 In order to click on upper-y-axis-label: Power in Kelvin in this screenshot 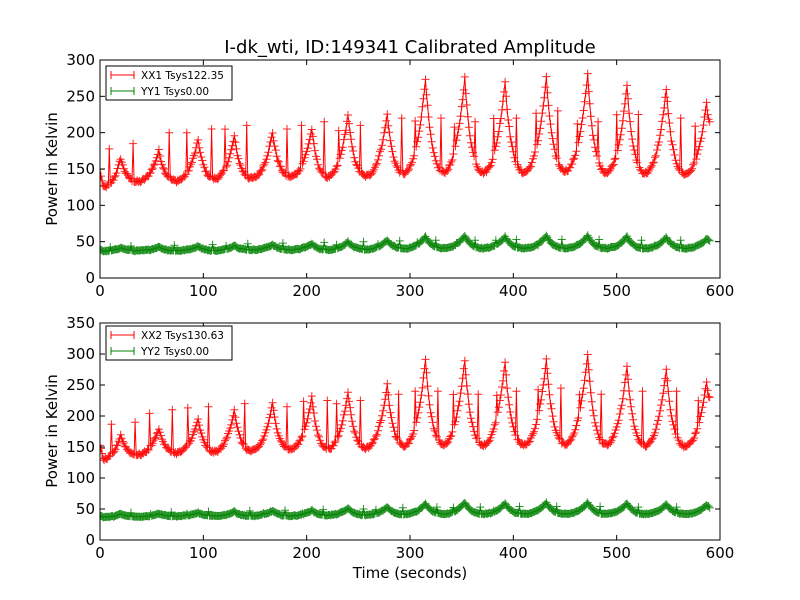, I will do `click(52, 169)`.